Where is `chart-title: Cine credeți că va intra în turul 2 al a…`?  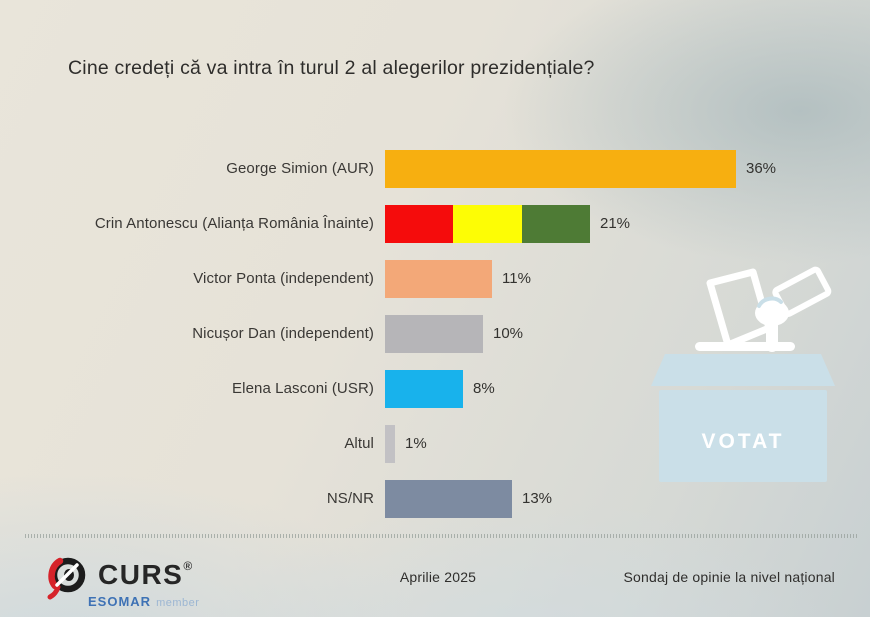 chart-title: Cine credeți că va intra în turul 2 al a… is located at coordinates (331, 68).